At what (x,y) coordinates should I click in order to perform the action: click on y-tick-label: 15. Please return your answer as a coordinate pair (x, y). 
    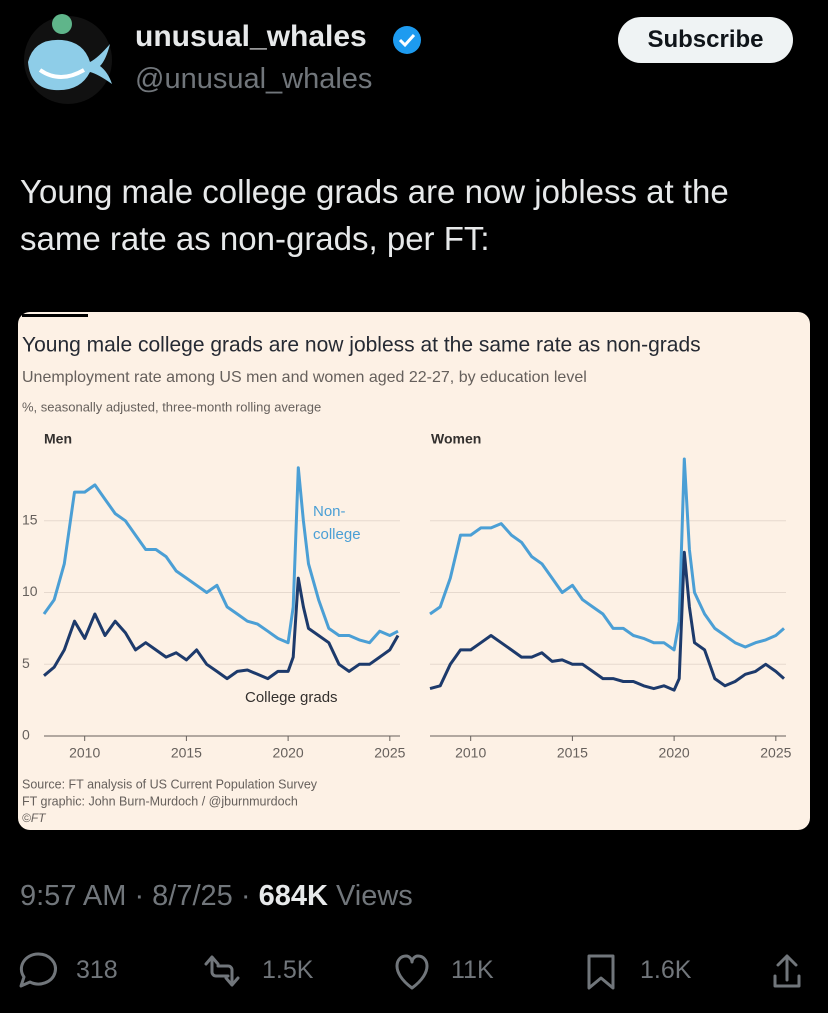
    Looking at the image, I should click on (30, 519).